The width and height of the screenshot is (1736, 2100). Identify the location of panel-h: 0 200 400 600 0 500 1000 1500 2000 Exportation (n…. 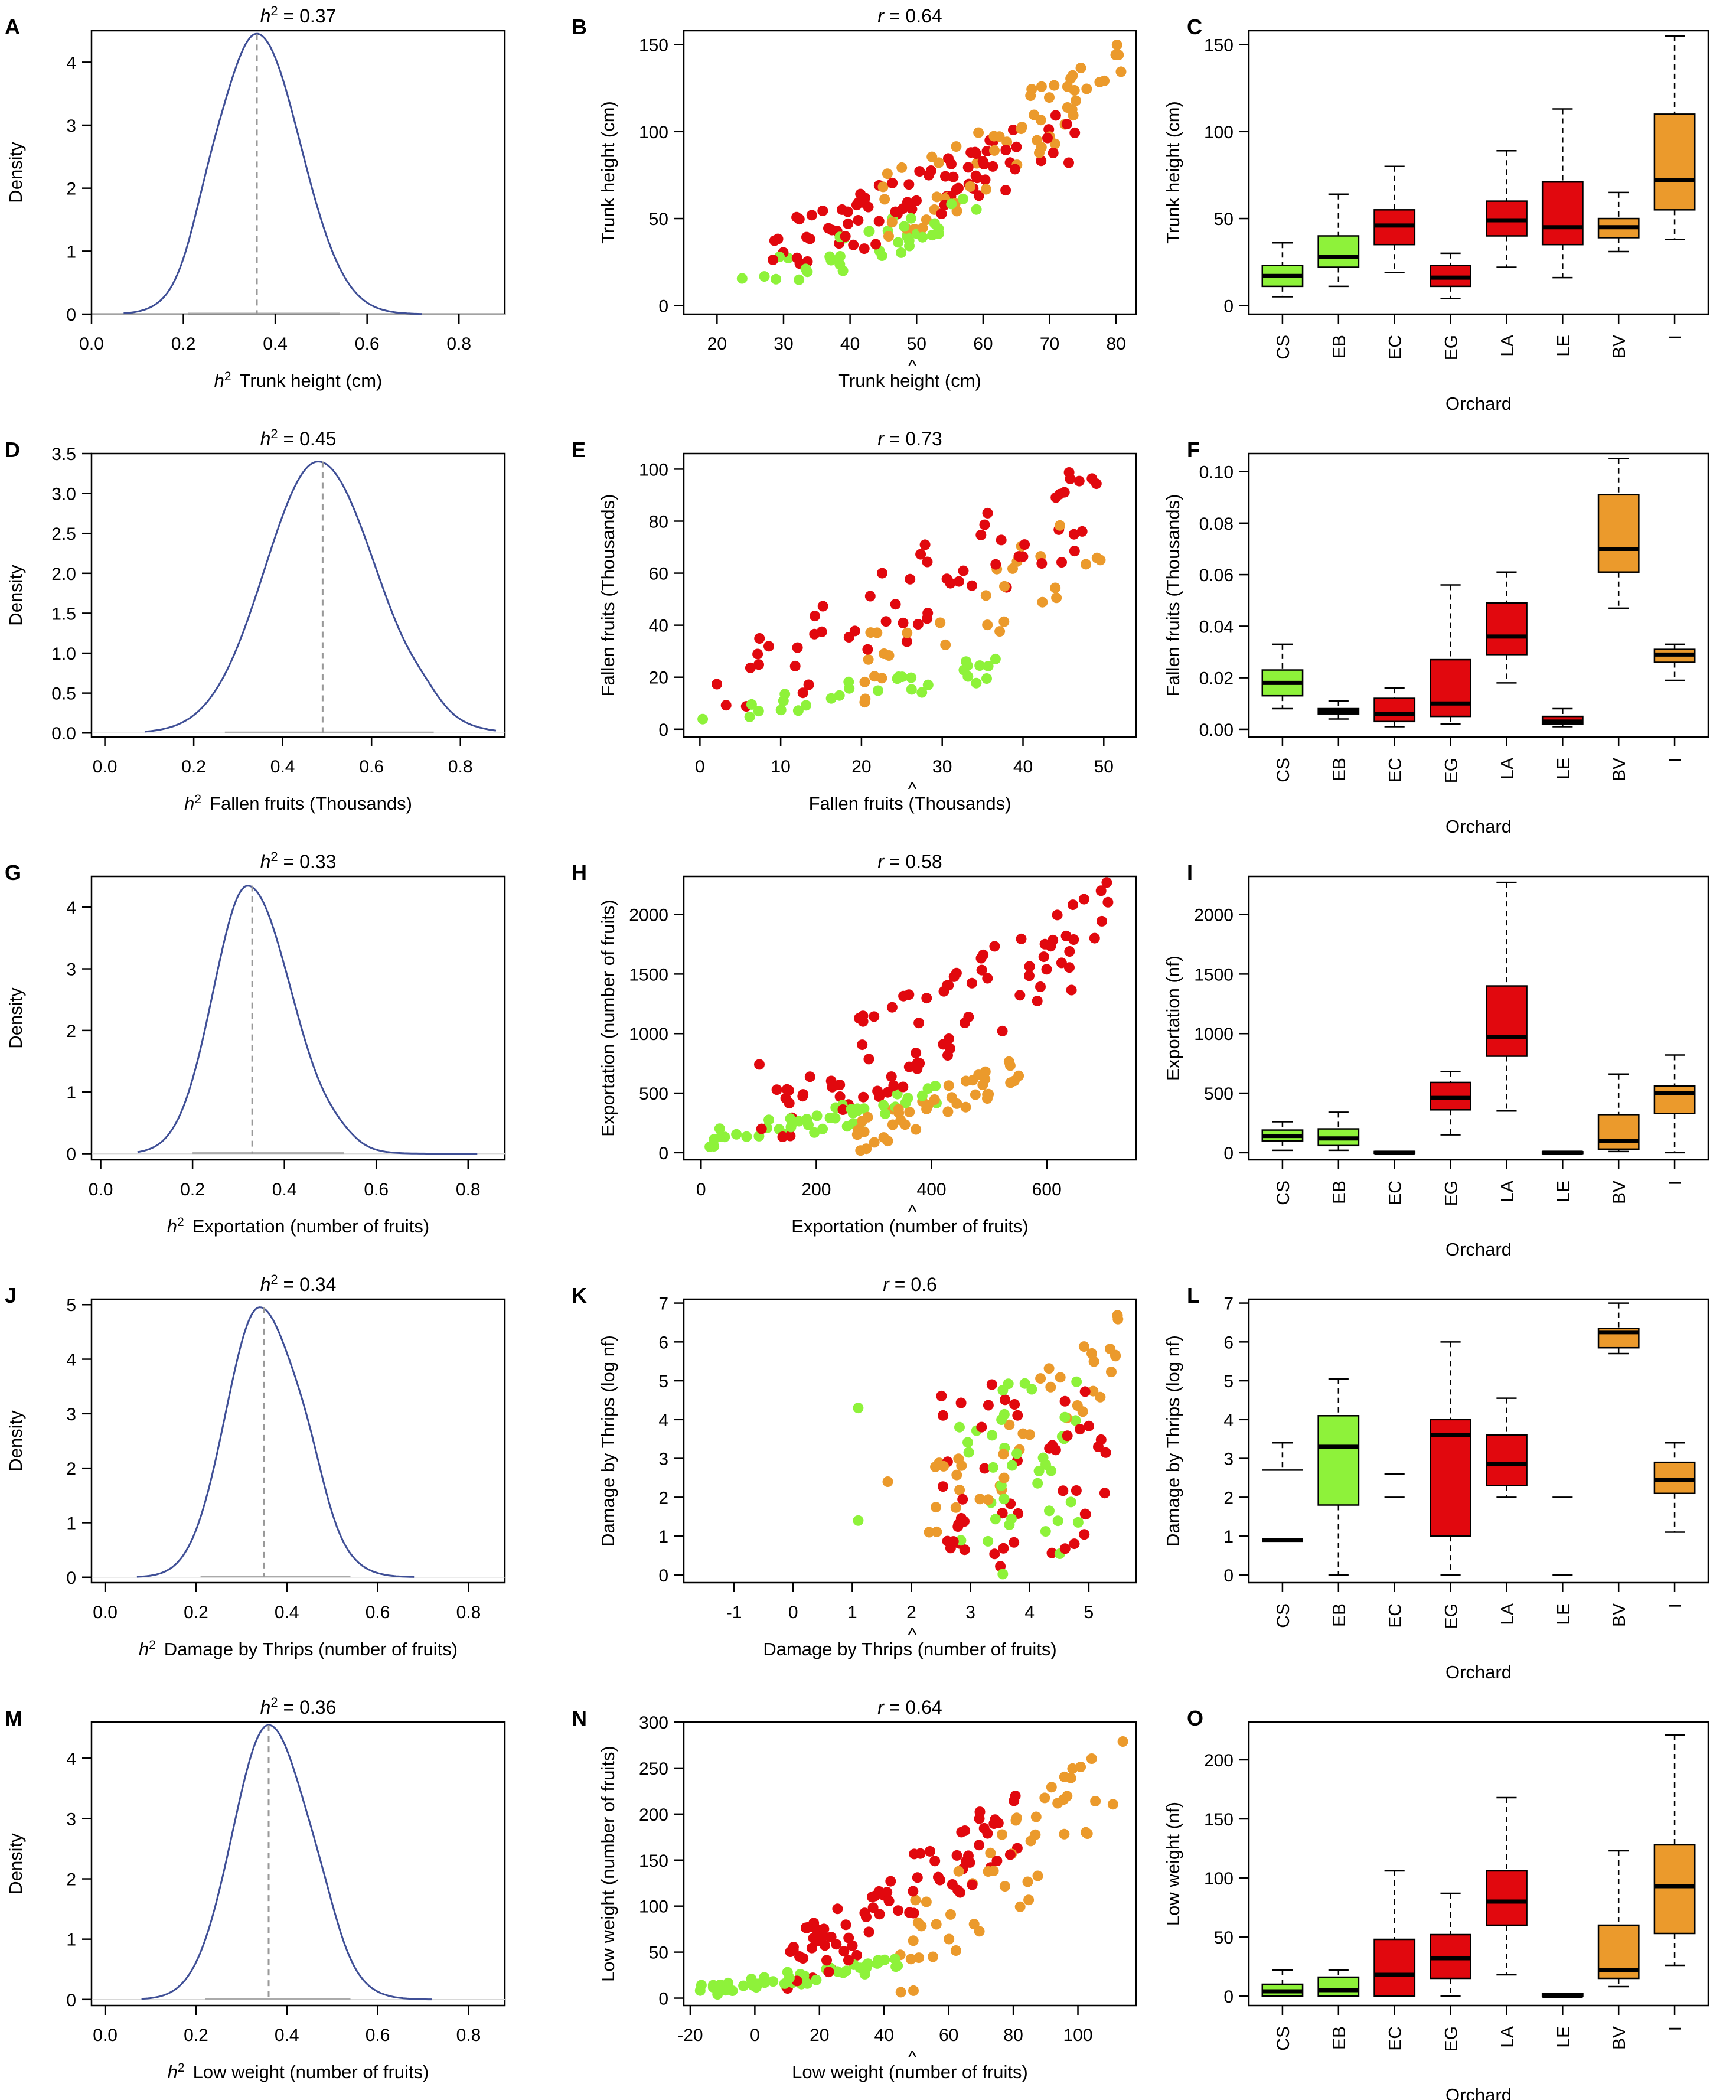
(855, 1044).